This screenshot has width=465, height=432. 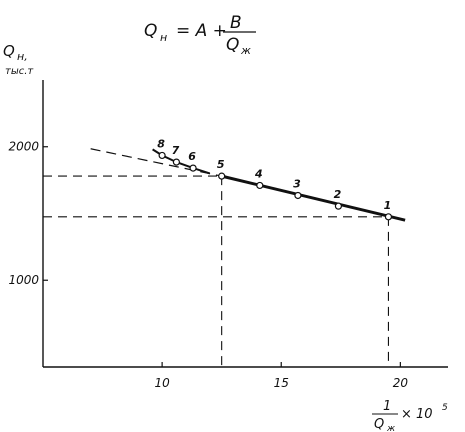 What do you see at coordinates (23, 147) in the screenshot?
I see `y-tick-label-2000: 2000` at bounding box center [23, 147].